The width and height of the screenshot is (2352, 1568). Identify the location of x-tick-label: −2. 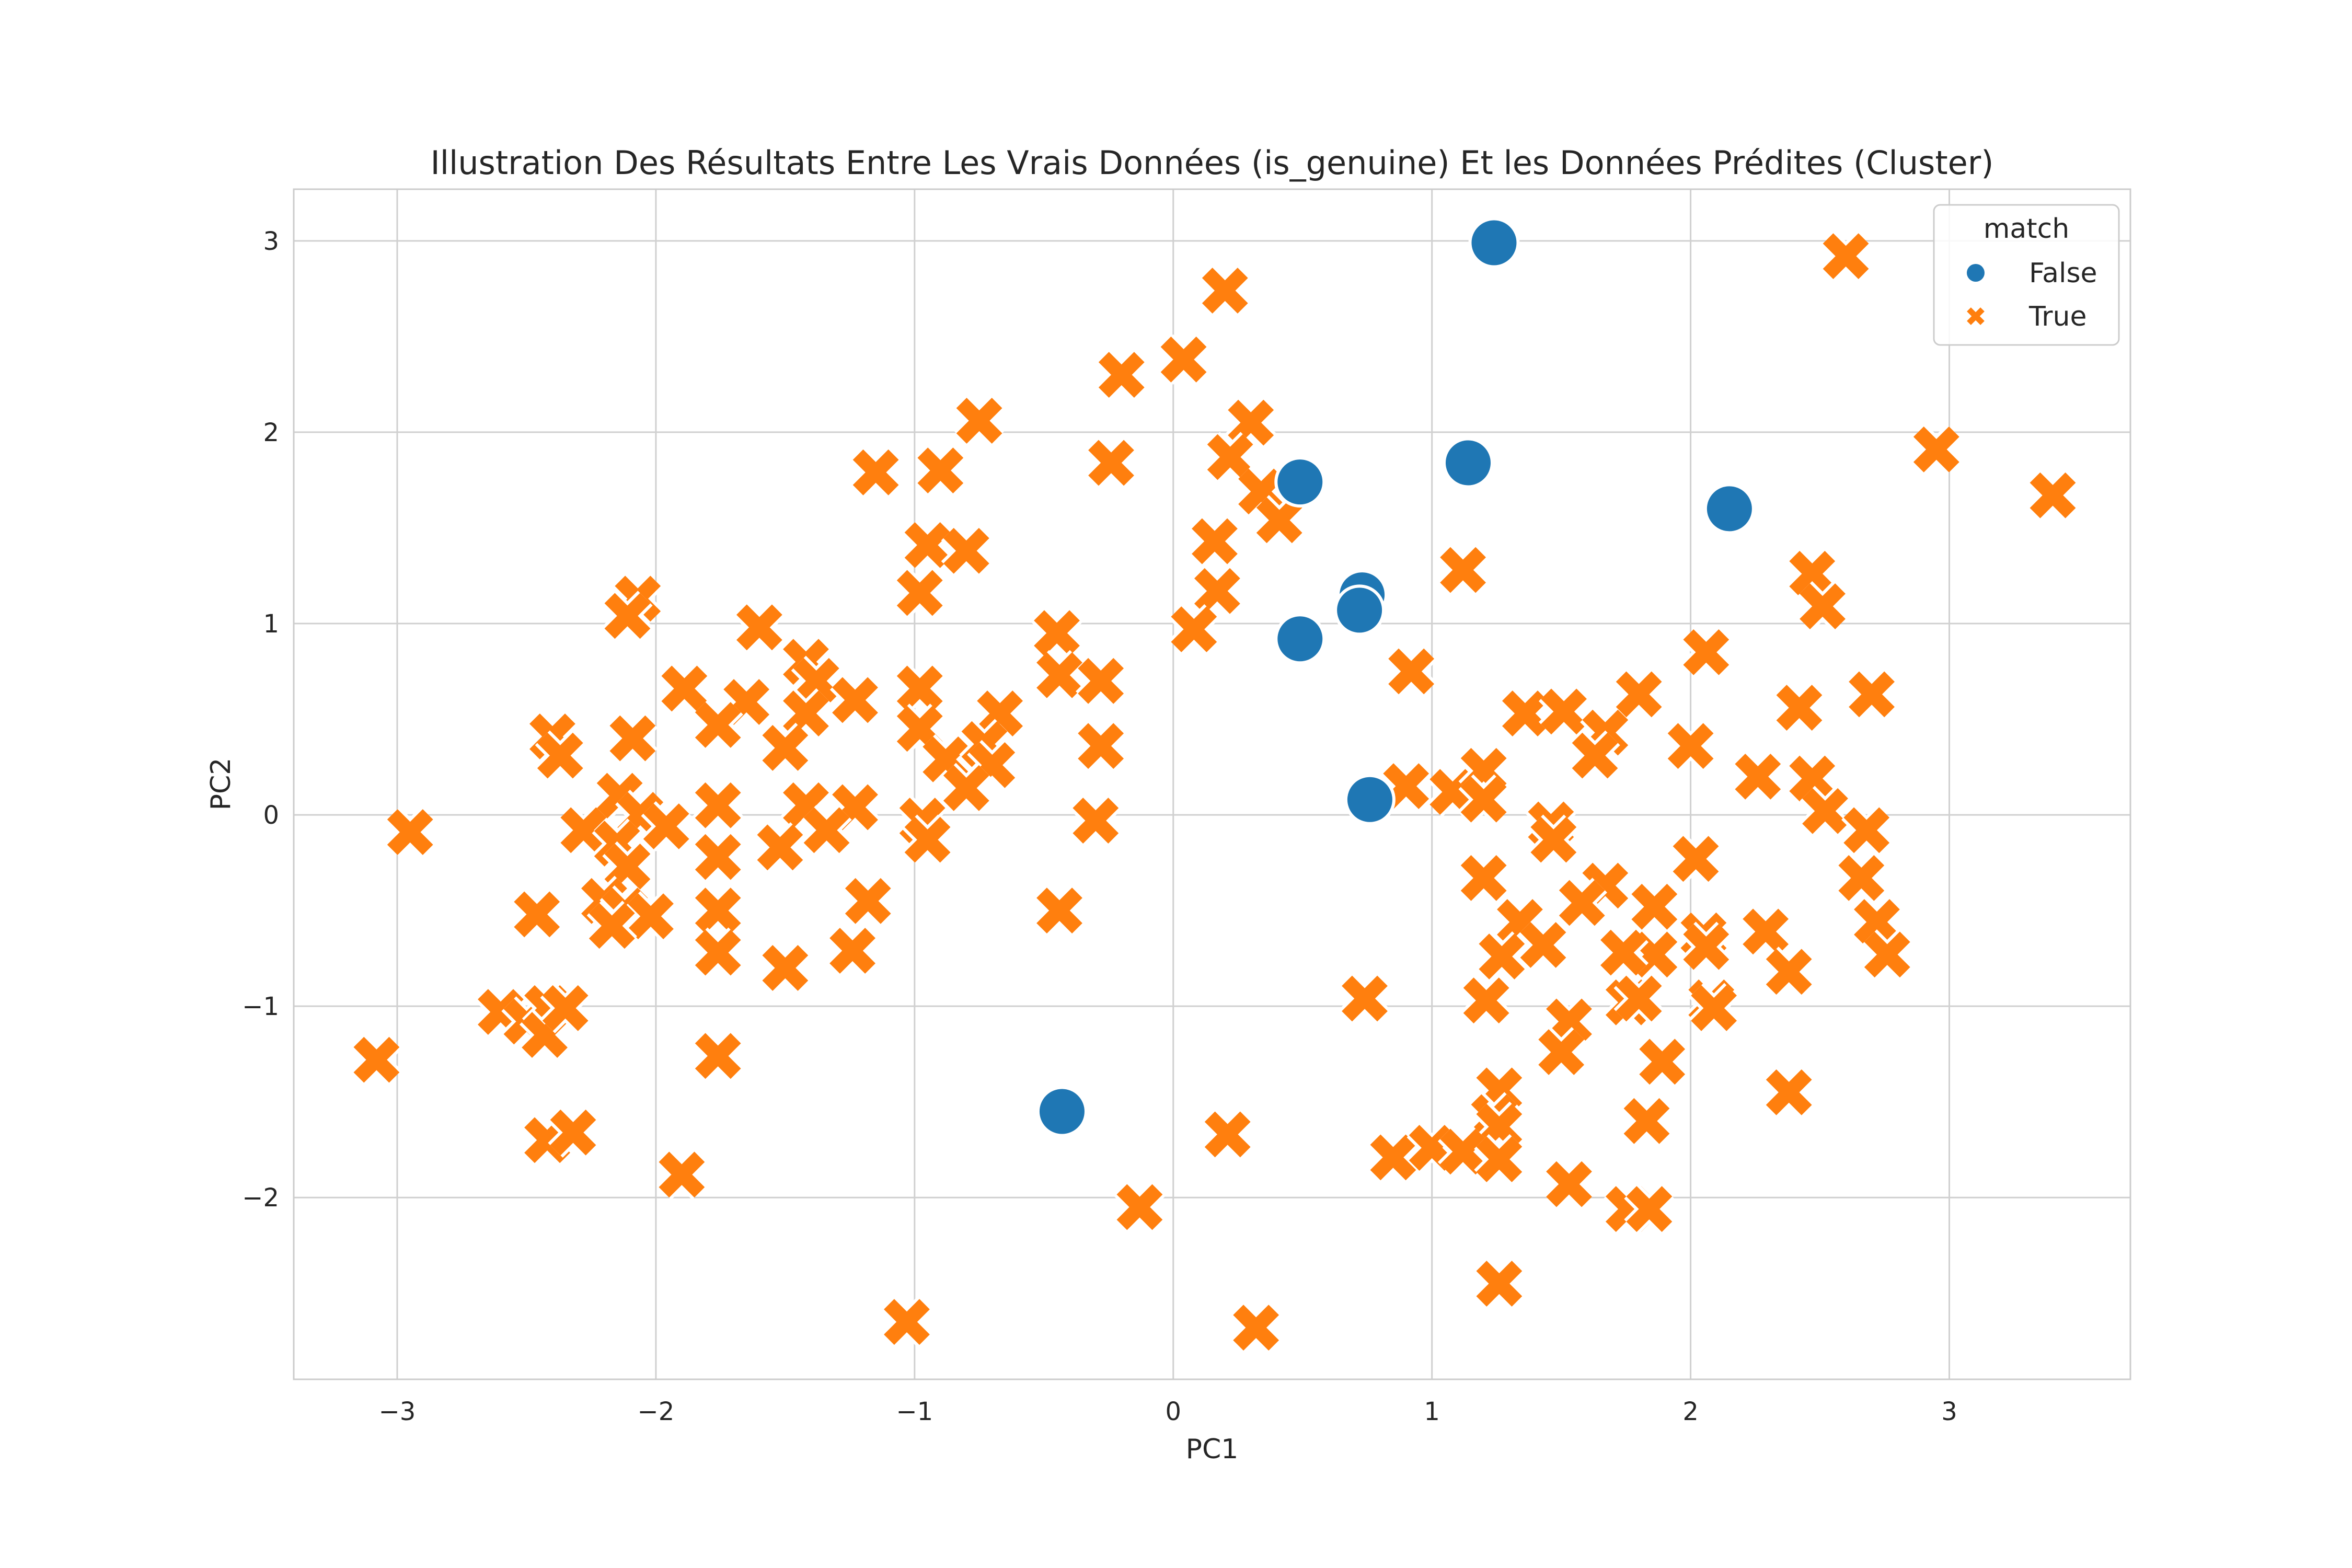
(656, 1411).